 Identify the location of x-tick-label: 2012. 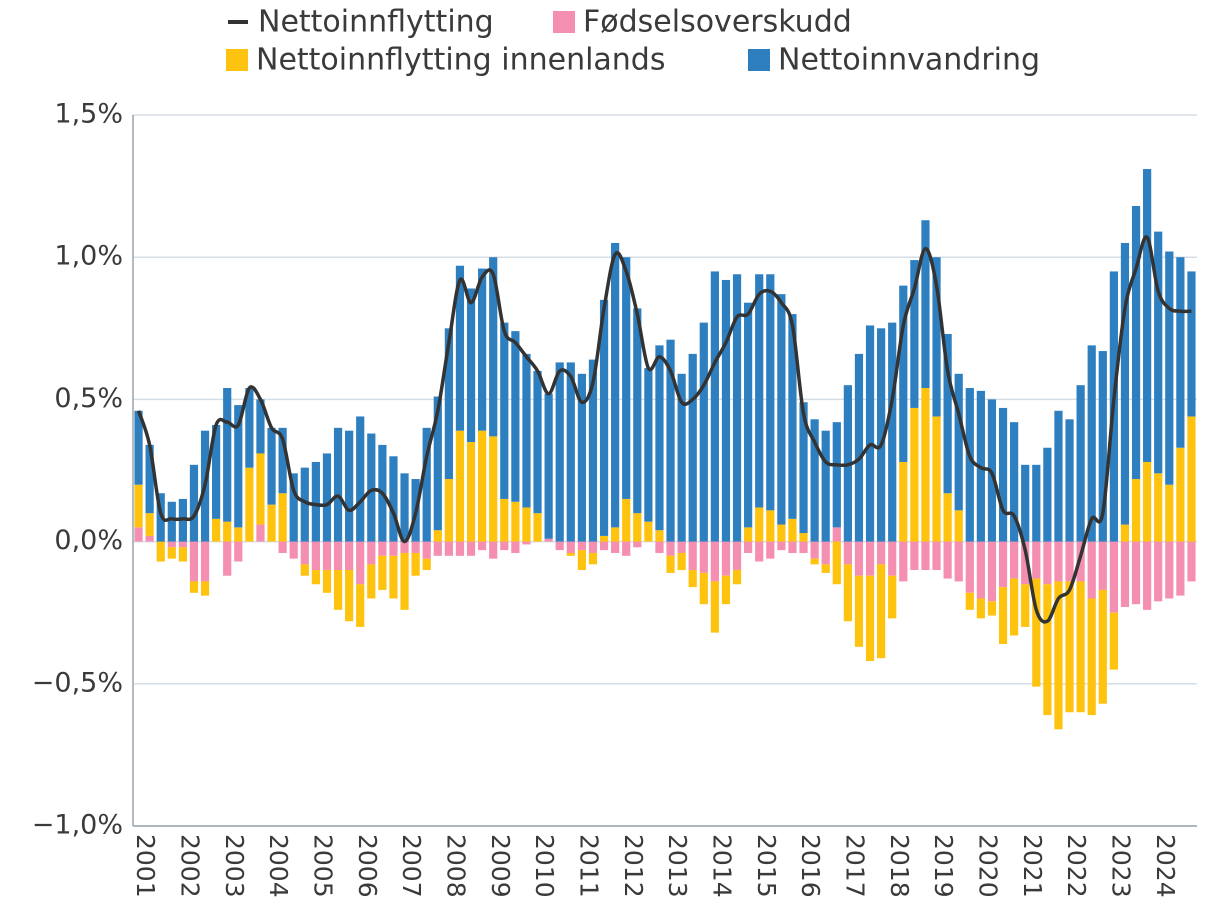
(633, 866).